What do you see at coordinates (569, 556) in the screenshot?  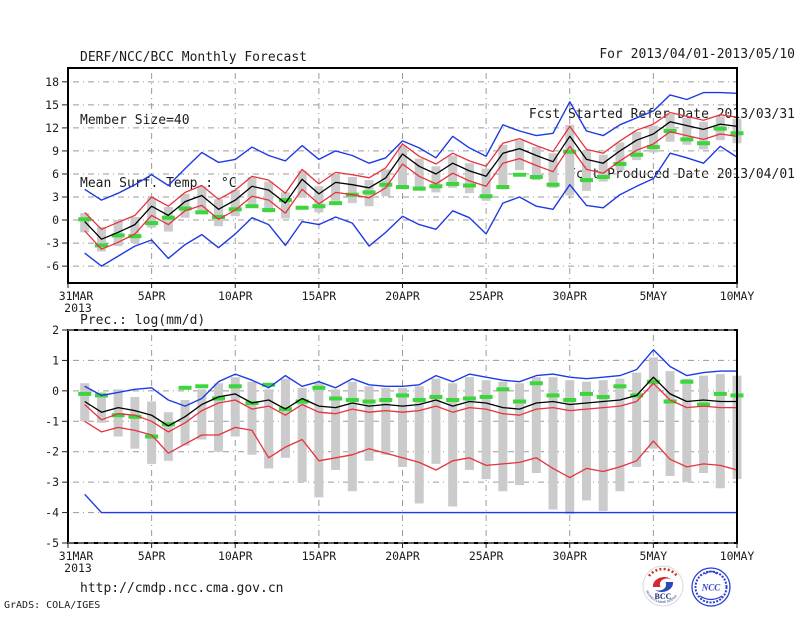 I see `precipitation-x-tick-label: 30APR` at bounding box center [569, 556].